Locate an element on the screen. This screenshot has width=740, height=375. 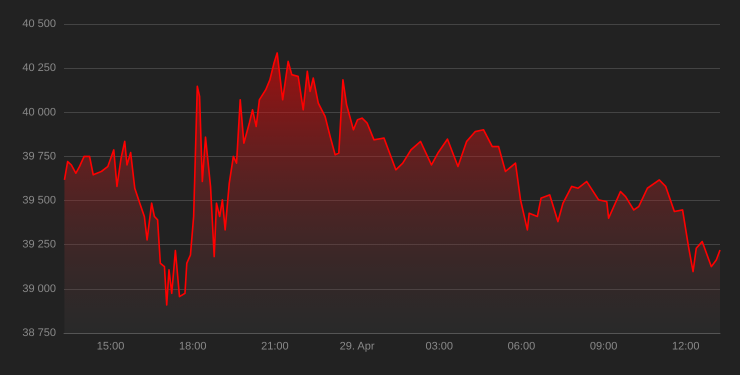
x-tick-label: 06:00 is located at coordinates (522, 346).